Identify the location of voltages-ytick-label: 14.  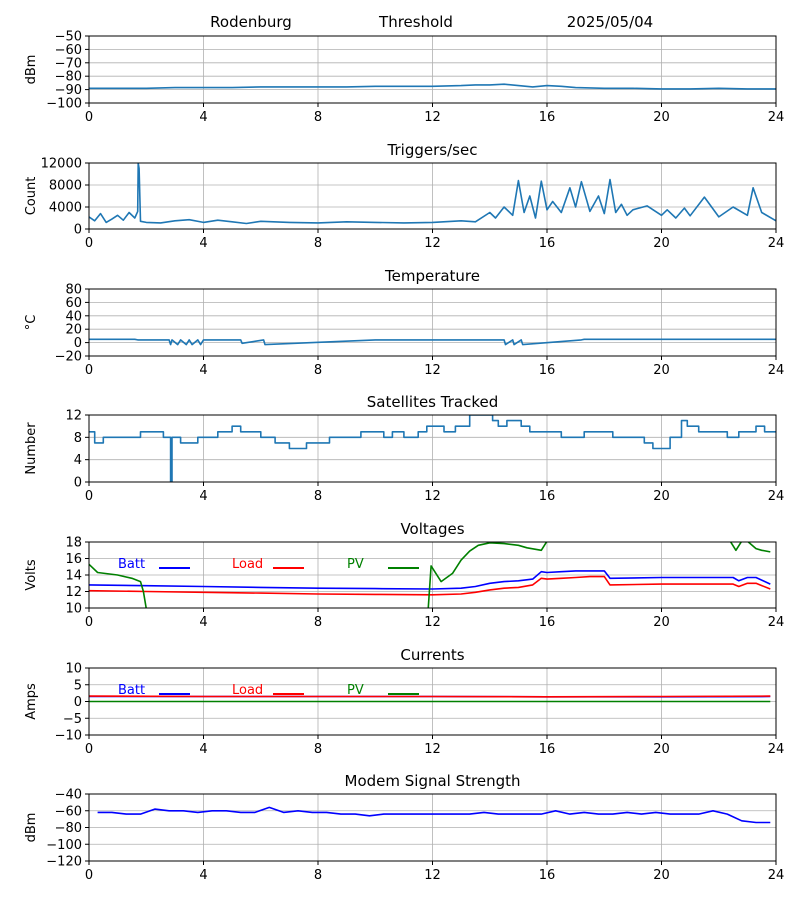
(73, 576).